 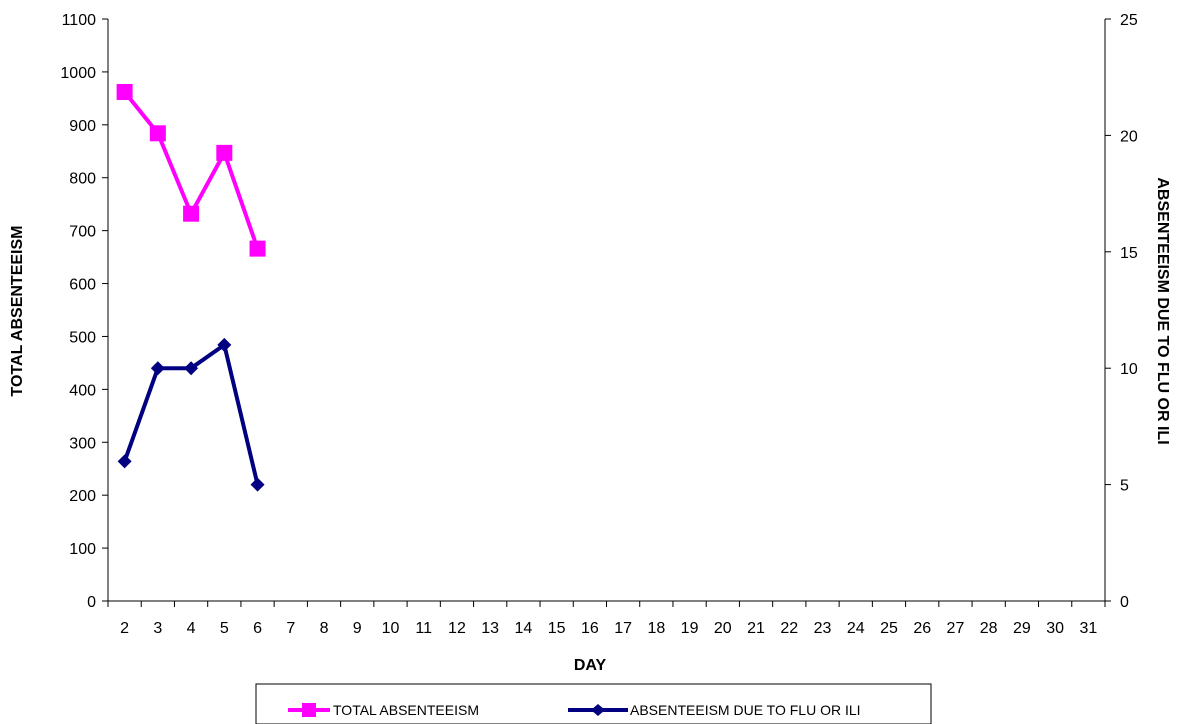 What do you see at coordinates (1129, 253) in the screenshot?
I see `y2-tick-label: 15` at bounding box center [1129, 253].